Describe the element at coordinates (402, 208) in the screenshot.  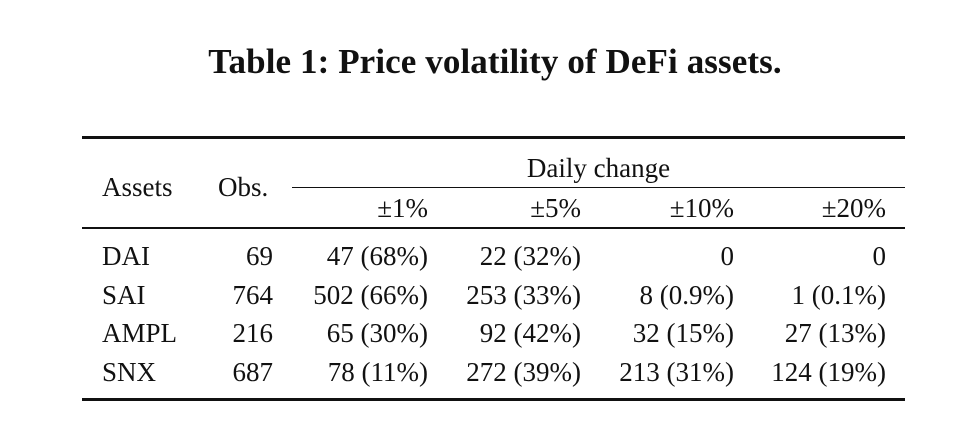
I see `header-pct-1: ±1%` at that location.